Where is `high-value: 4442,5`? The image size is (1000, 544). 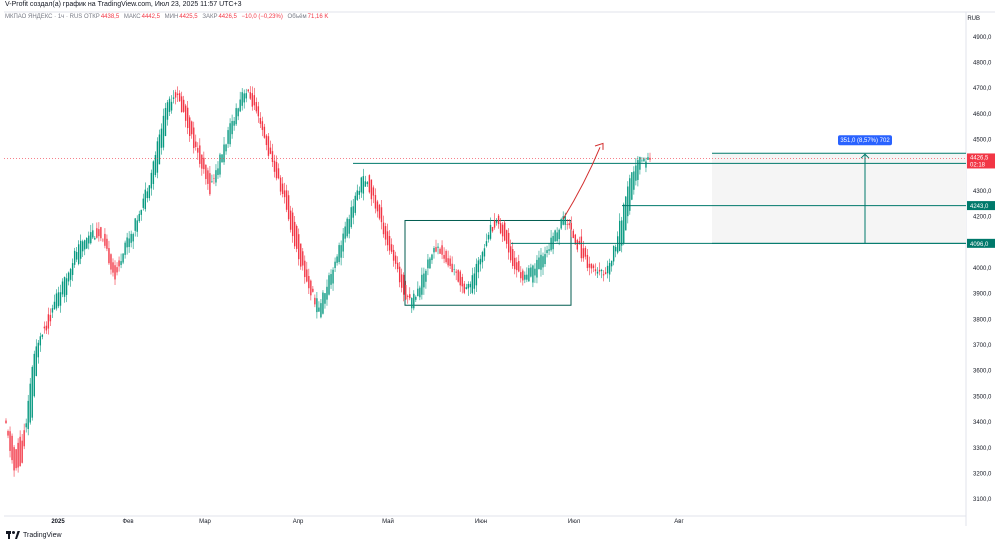
high-value: 4442,5 is located at coordinates (150, 17).